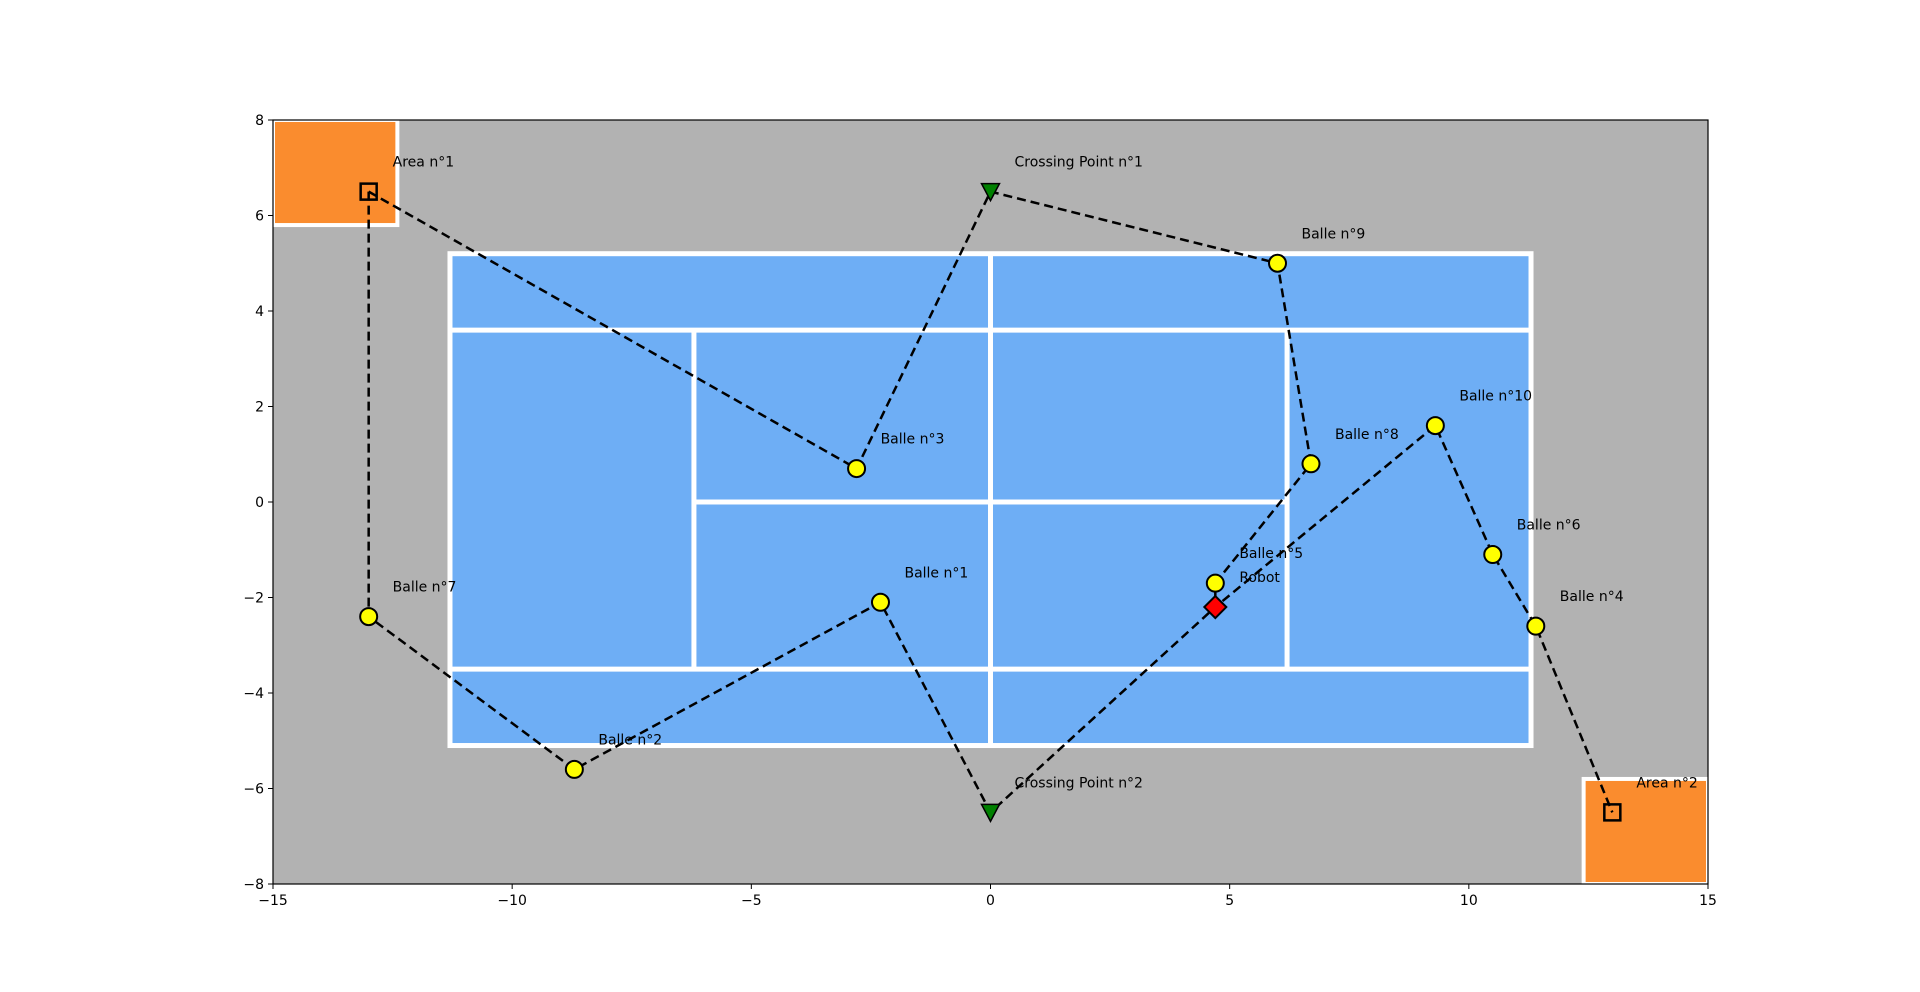 The width and height of the screenshot is (1920, 992). I want to click on ball-label-9: Balle n°9, so click(1334, 234).